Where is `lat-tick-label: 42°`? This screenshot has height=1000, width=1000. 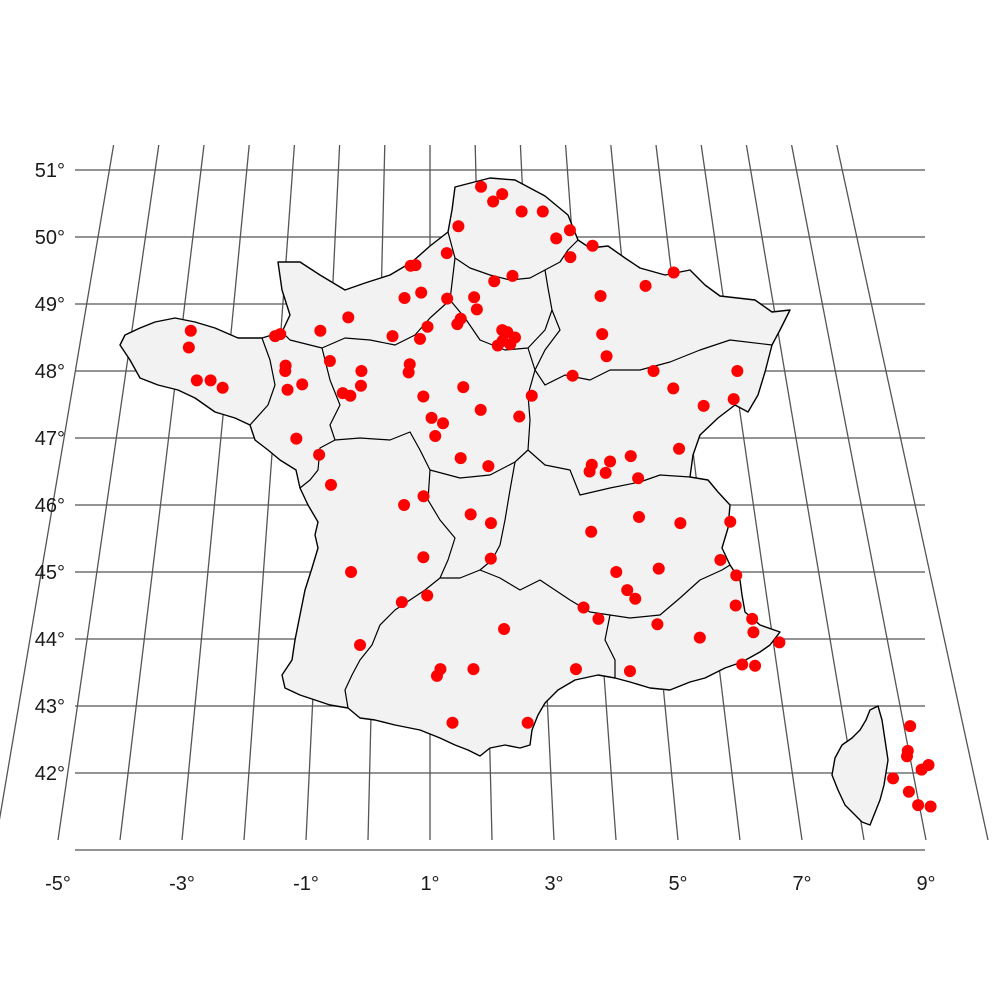
lat-tick-label: 42° is located at coordinates (50, 774).